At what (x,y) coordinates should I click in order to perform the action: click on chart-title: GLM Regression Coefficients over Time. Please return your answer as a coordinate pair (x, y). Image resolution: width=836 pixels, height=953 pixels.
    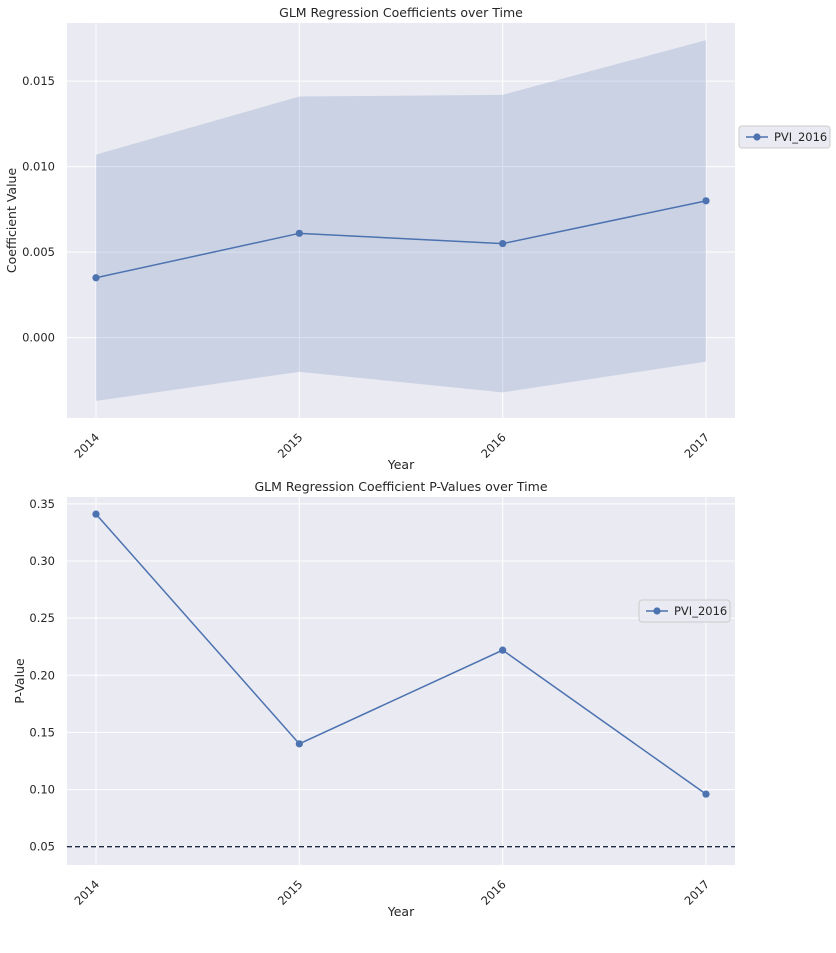
    Looking at the image, I should click on (401, 12).